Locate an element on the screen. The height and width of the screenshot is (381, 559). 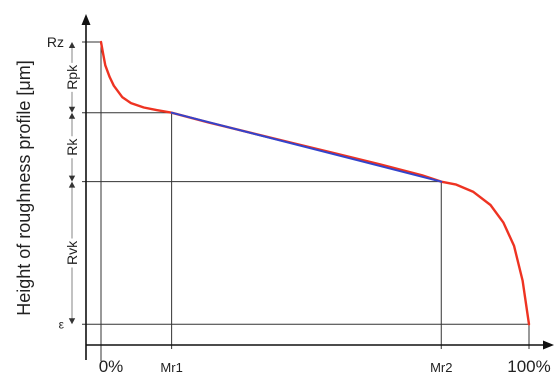
dimension-arrow-rk-bottom is located at coordinates (72, 178).